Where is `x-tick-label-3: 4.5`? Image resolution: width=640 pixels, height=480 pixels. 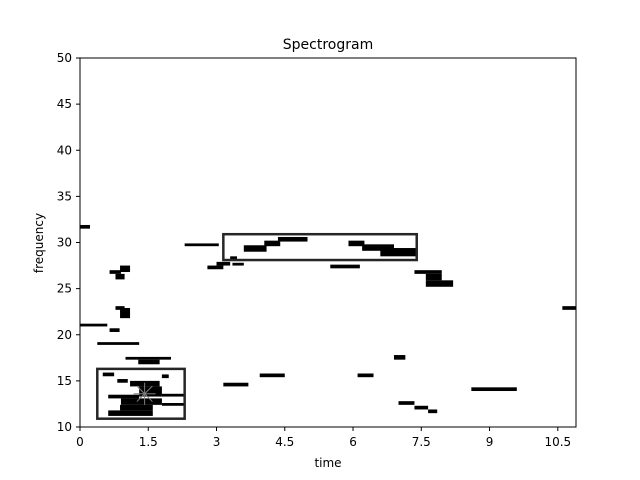 x-tick-label-3: 4.5 is located at coordinates (284, 442).